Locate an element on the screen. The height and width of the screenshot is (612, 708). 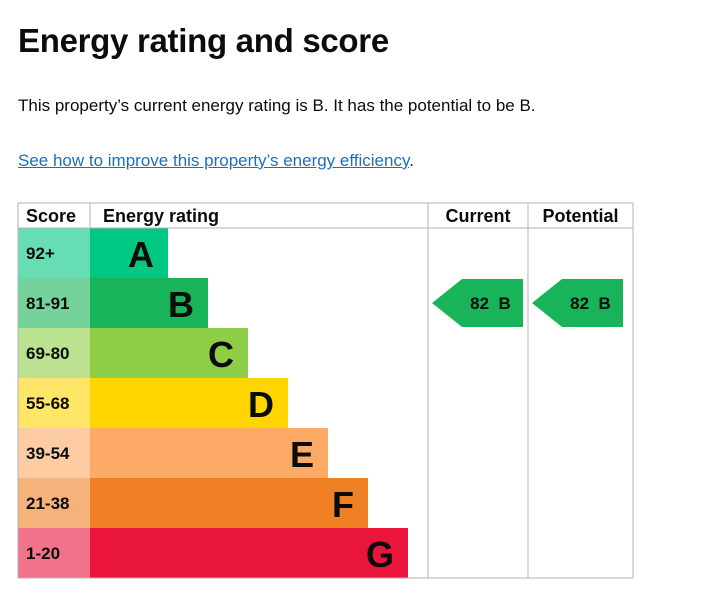
rating-letter-b: B is located at coordinates (181, 304).